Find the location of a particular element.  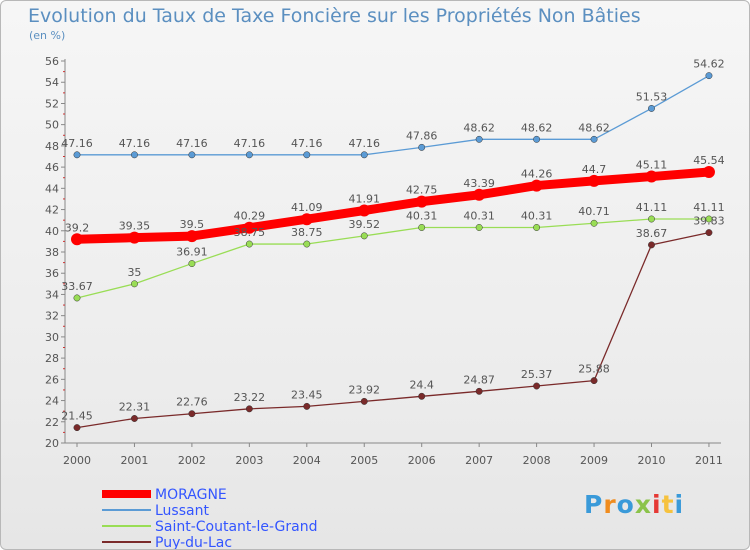

y-tick-label: 48 is located at coordinates (52, 146).